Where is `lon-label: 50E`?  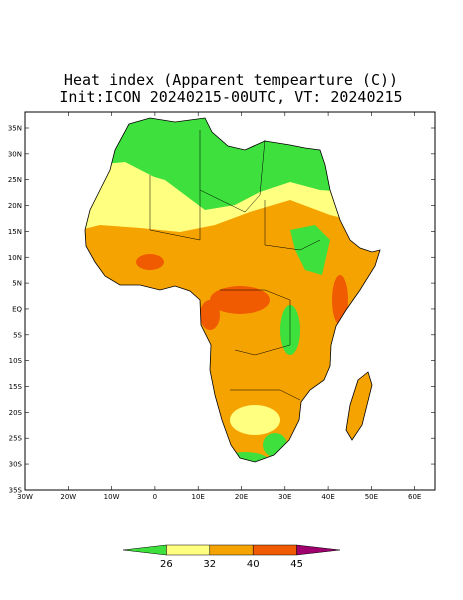 lon-label: 50E is located at coordinates (371, 497).